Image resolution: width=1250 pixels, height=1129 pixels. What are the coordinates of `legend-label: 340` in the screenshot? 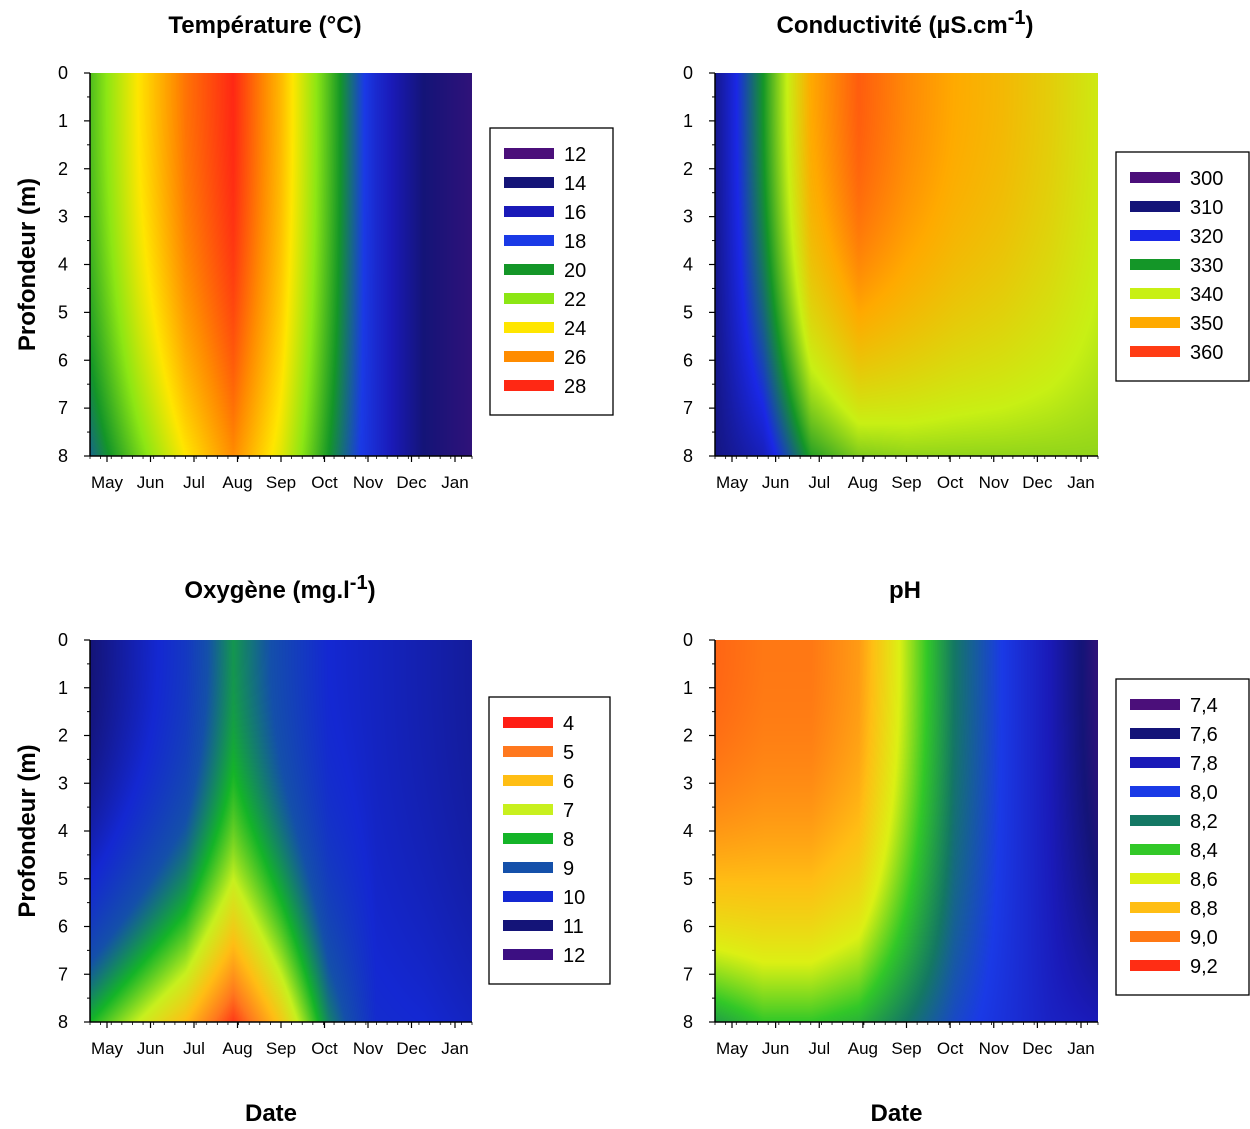 It's located at (1206, 295).